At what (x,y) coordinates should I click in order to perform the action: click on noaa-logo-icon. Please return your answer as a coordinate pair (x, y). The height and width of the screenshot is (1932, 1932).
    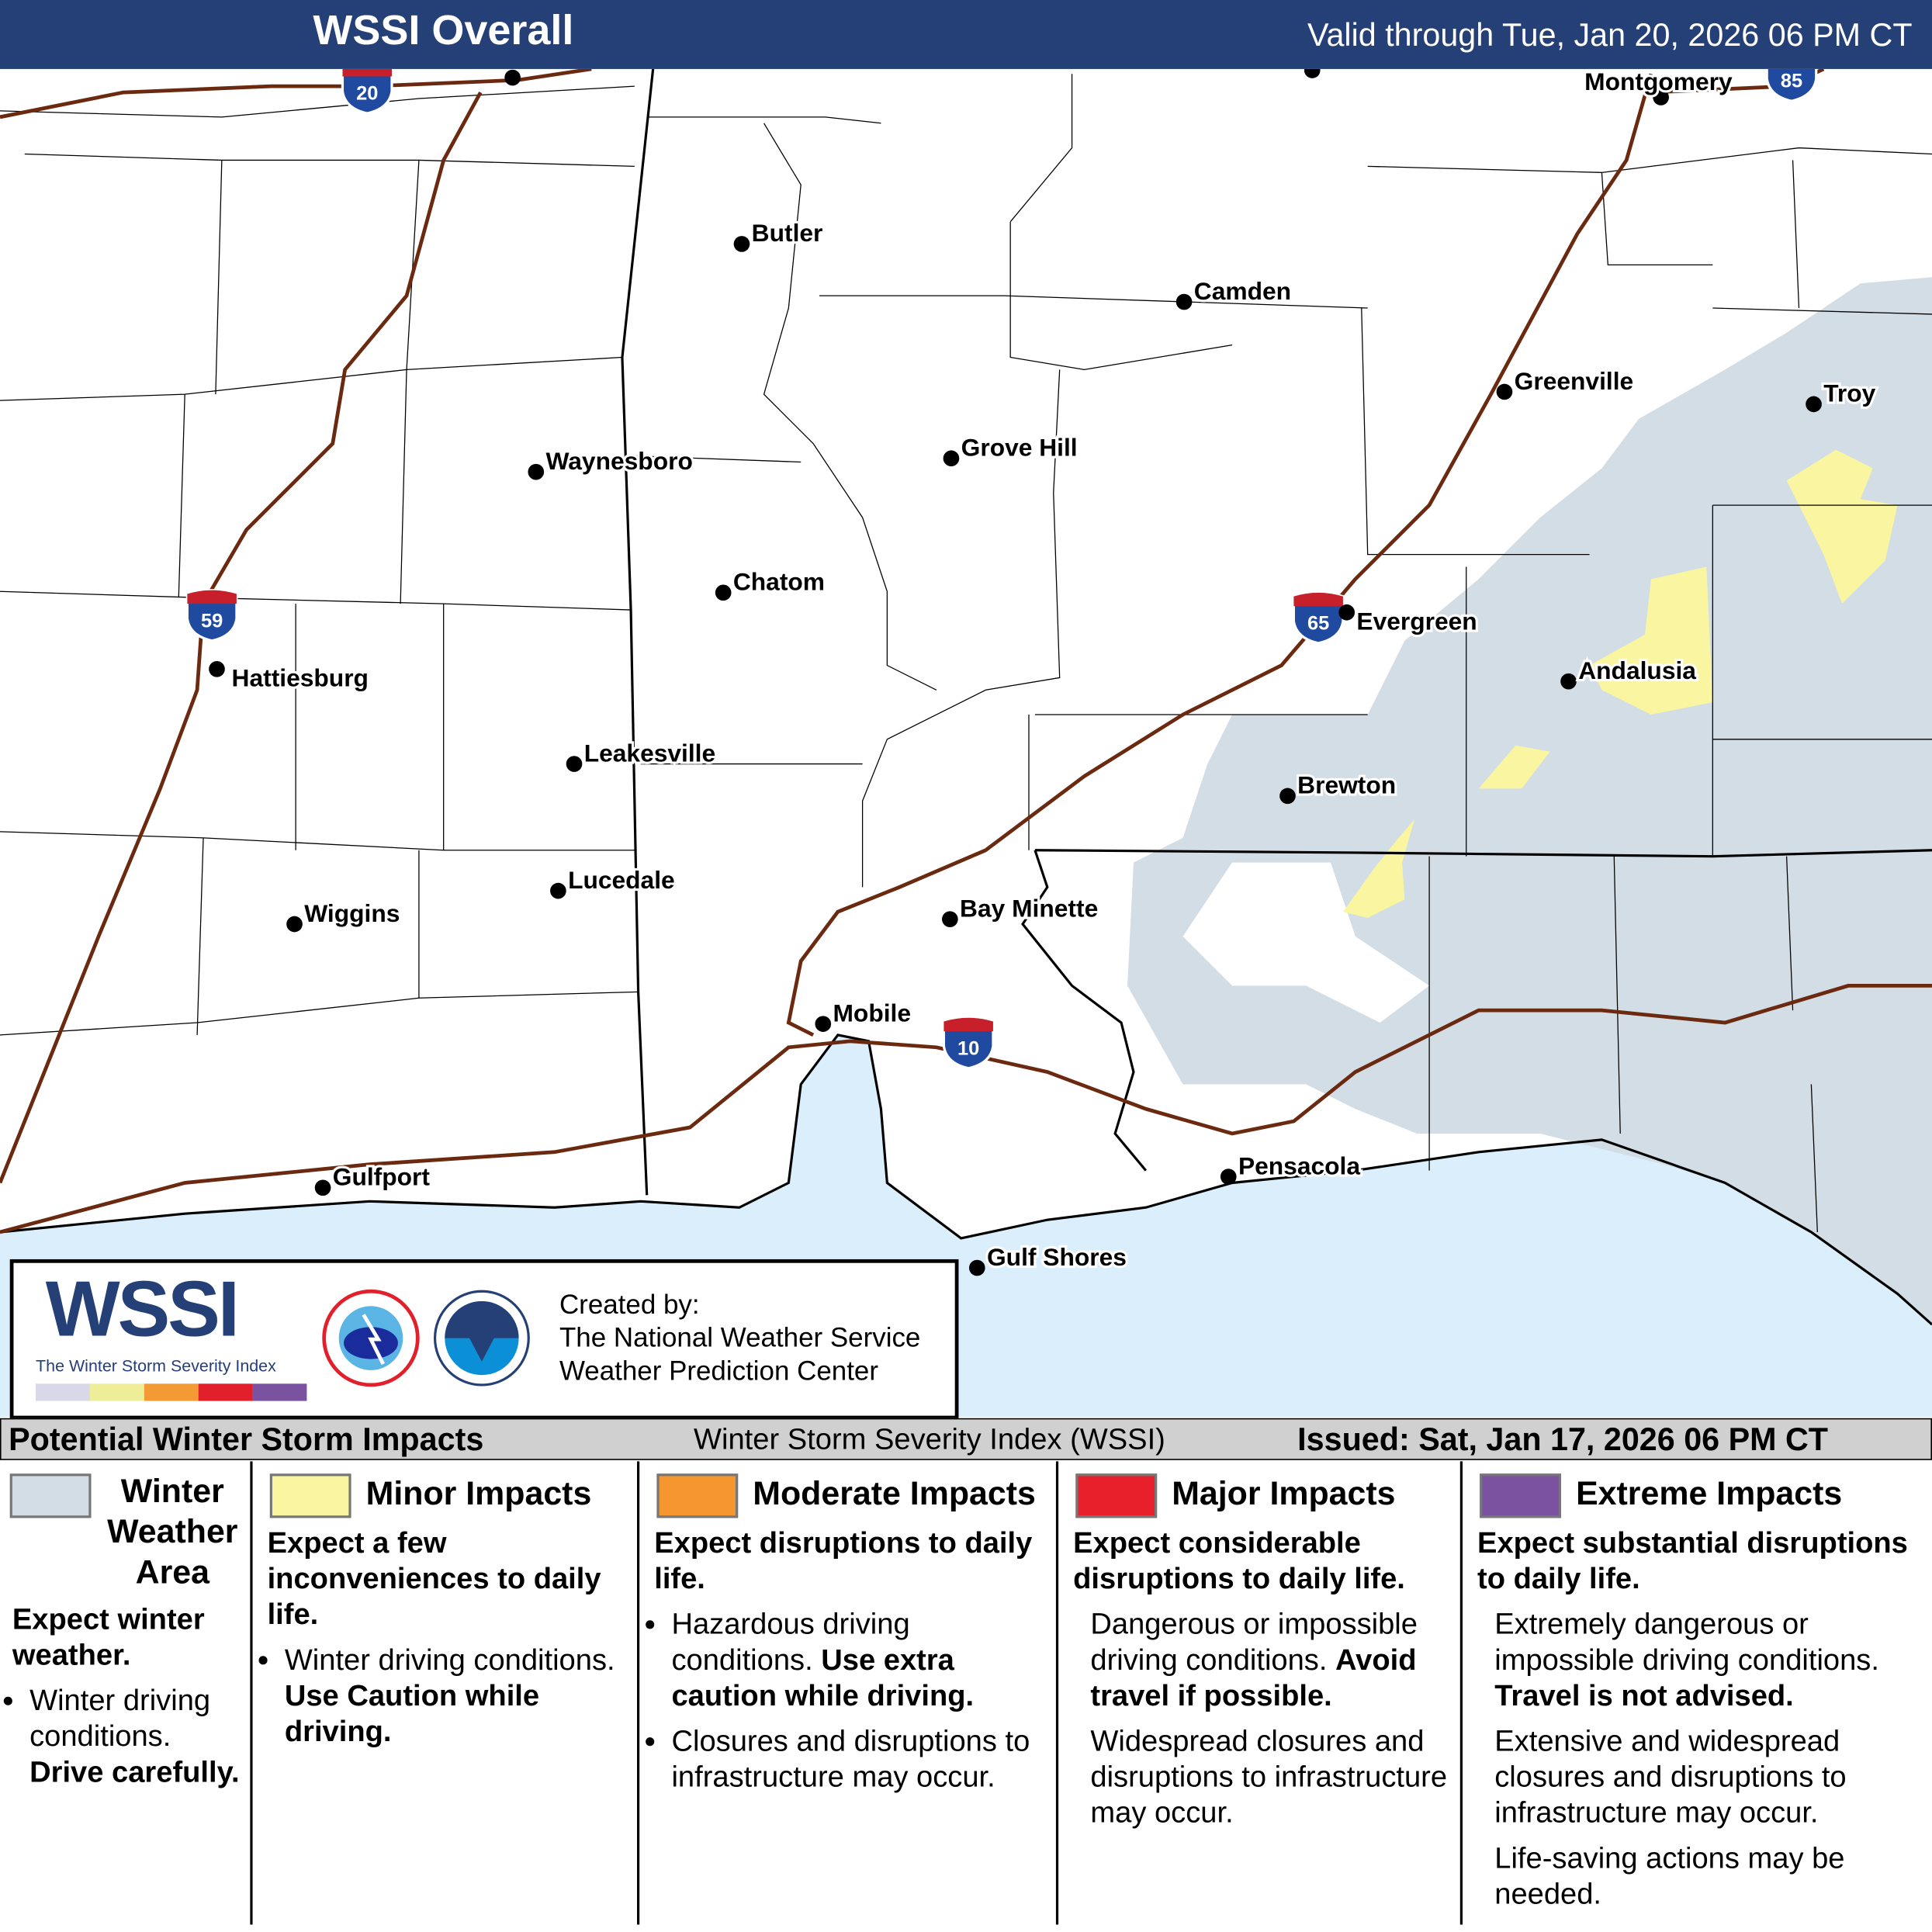
    Looking at the image, I should click on (482, 1338).